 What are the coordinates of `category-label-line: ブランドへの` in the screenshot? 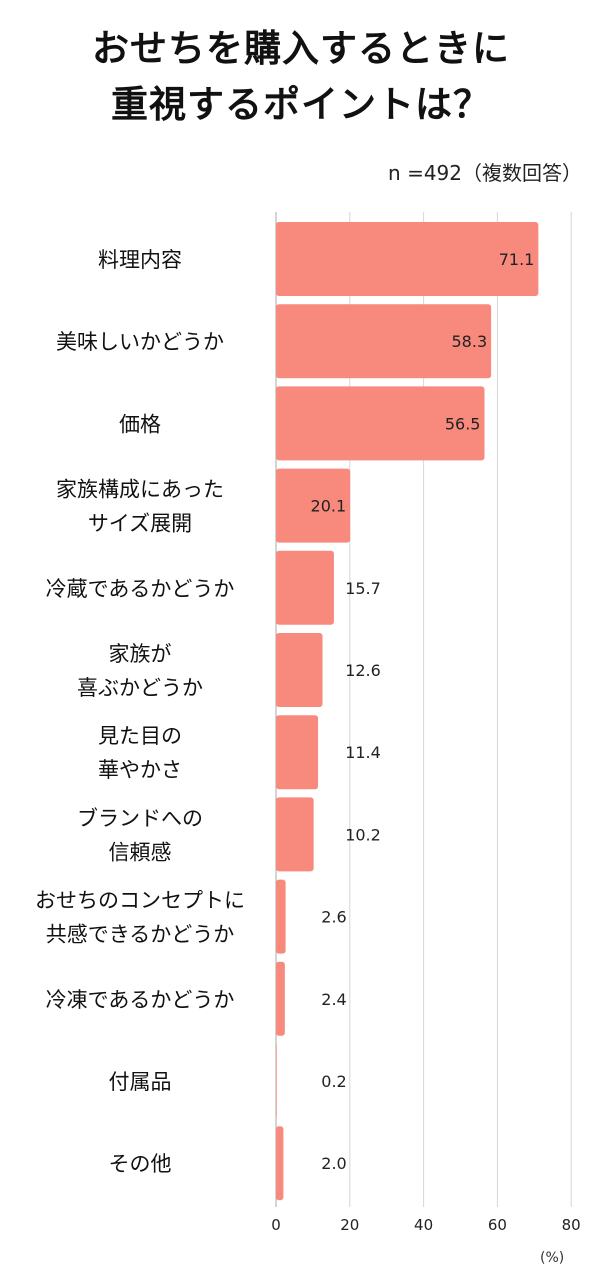 It's located at (140, 818).